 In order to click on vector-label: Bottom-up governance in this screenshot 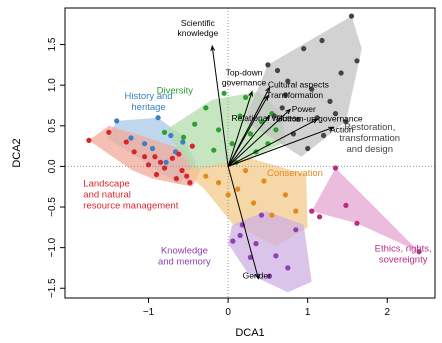, I will do `click(320, 119)`.